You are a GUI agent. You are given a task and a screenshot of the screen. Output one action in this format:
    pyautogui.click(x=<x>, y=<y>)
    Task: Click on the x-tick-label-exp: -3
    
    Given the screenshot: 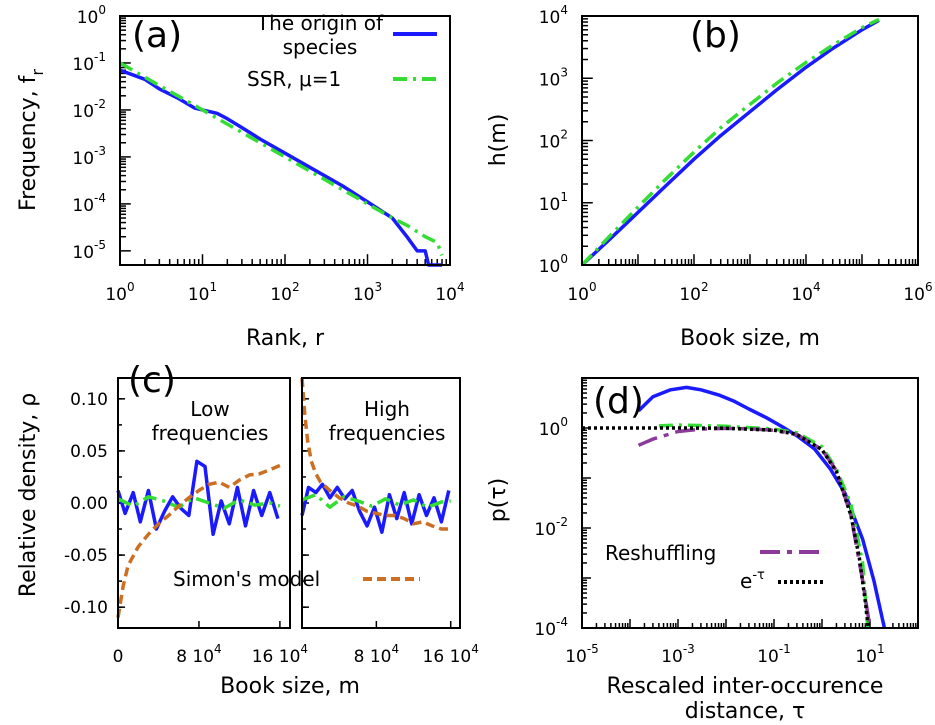 What is the action you would take?
    pyautogui.click(x=689, y=649)
    